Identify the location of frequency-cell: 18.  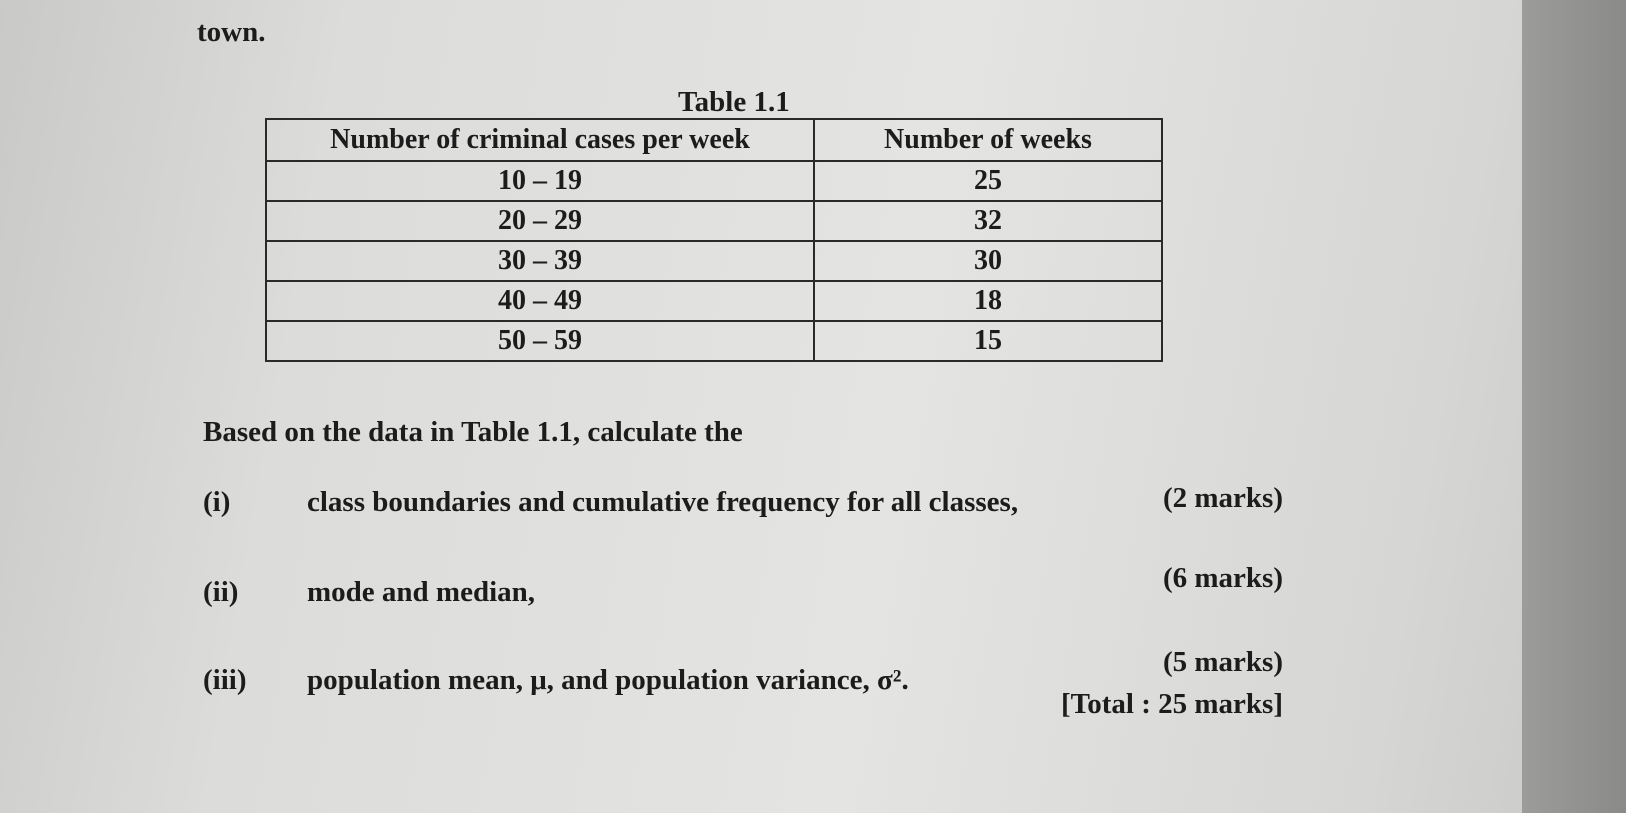
(988, 301).